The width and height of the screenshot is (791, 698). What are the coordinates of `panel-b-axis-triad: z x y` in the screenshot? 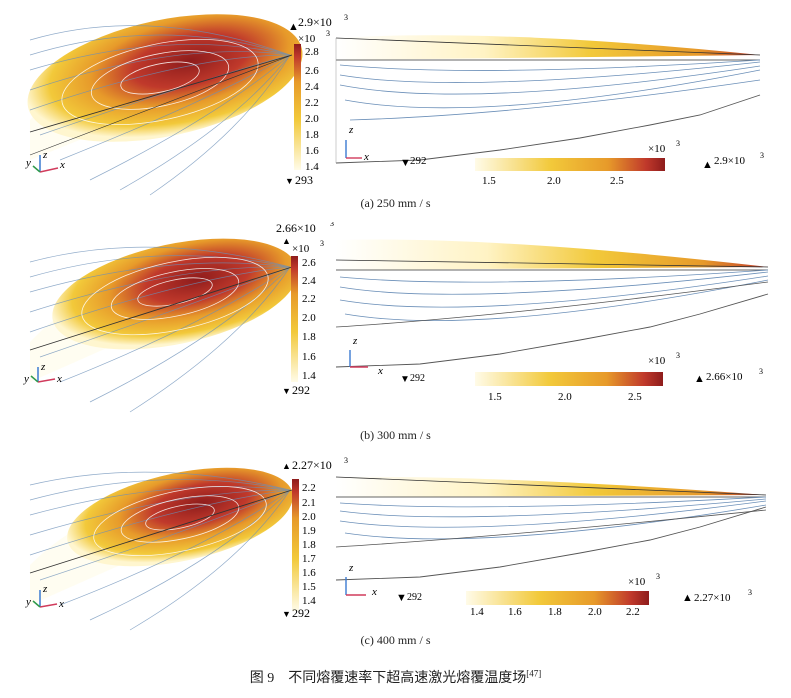 It's located at (42, 373).